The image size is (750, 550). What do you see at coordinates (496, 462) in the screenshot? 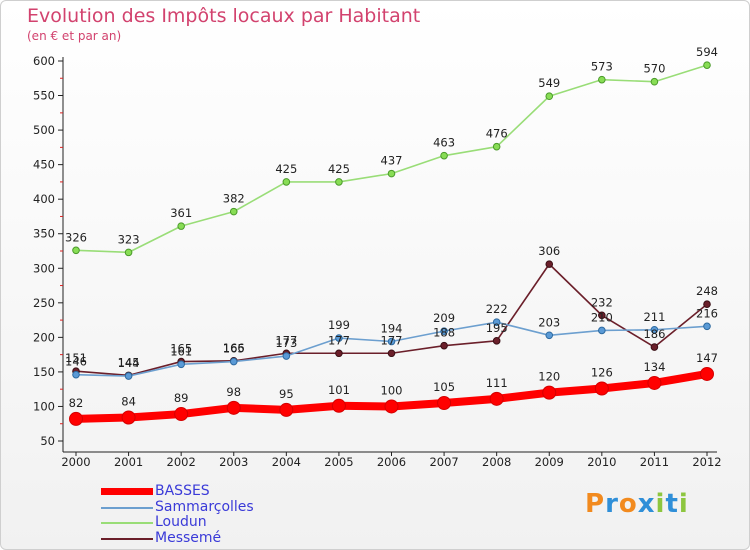
I see `x-tick-label: 2008` at bounding box center [496, 462].